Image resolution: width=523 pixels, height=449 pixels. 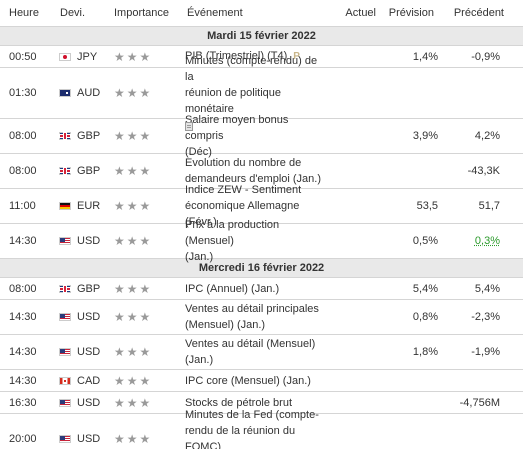 I want to click on event-previous-value: -4,756M, so click(x=479, y=402).